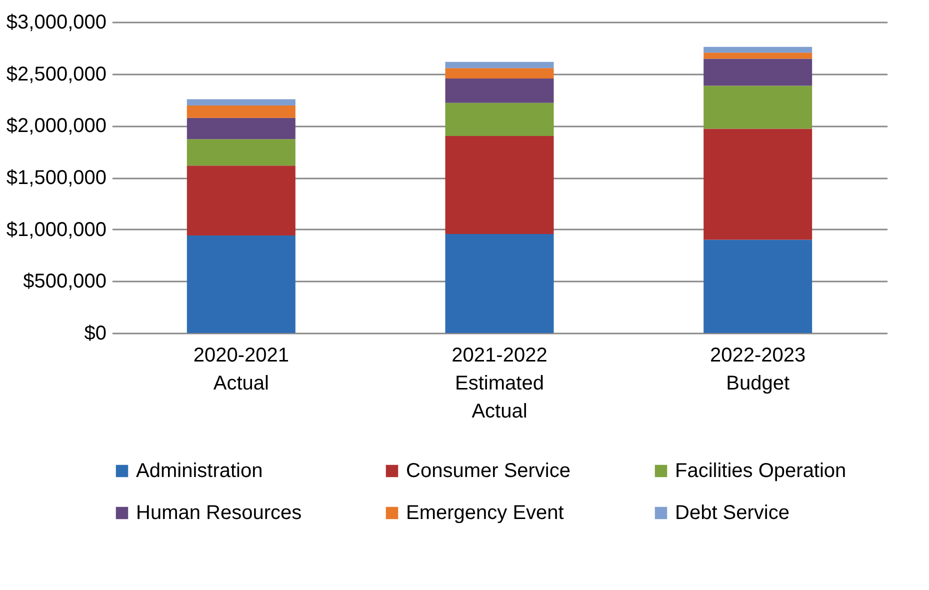 This screenshot has height=590, width=929. Describe the element at coordinates (56, 178) in the screenshot. I see `y-tick-label: $1,500,000` at that location.